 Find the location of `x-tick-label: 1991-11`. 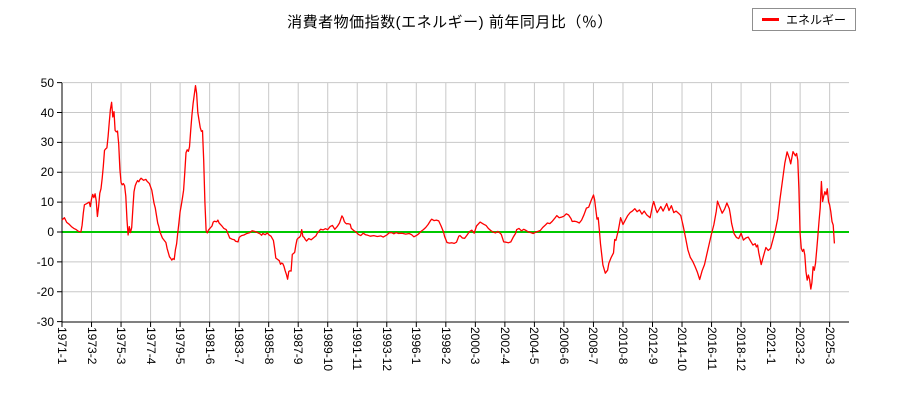

x-tick-label: 1991-11 is located at coordinates (357, 349).